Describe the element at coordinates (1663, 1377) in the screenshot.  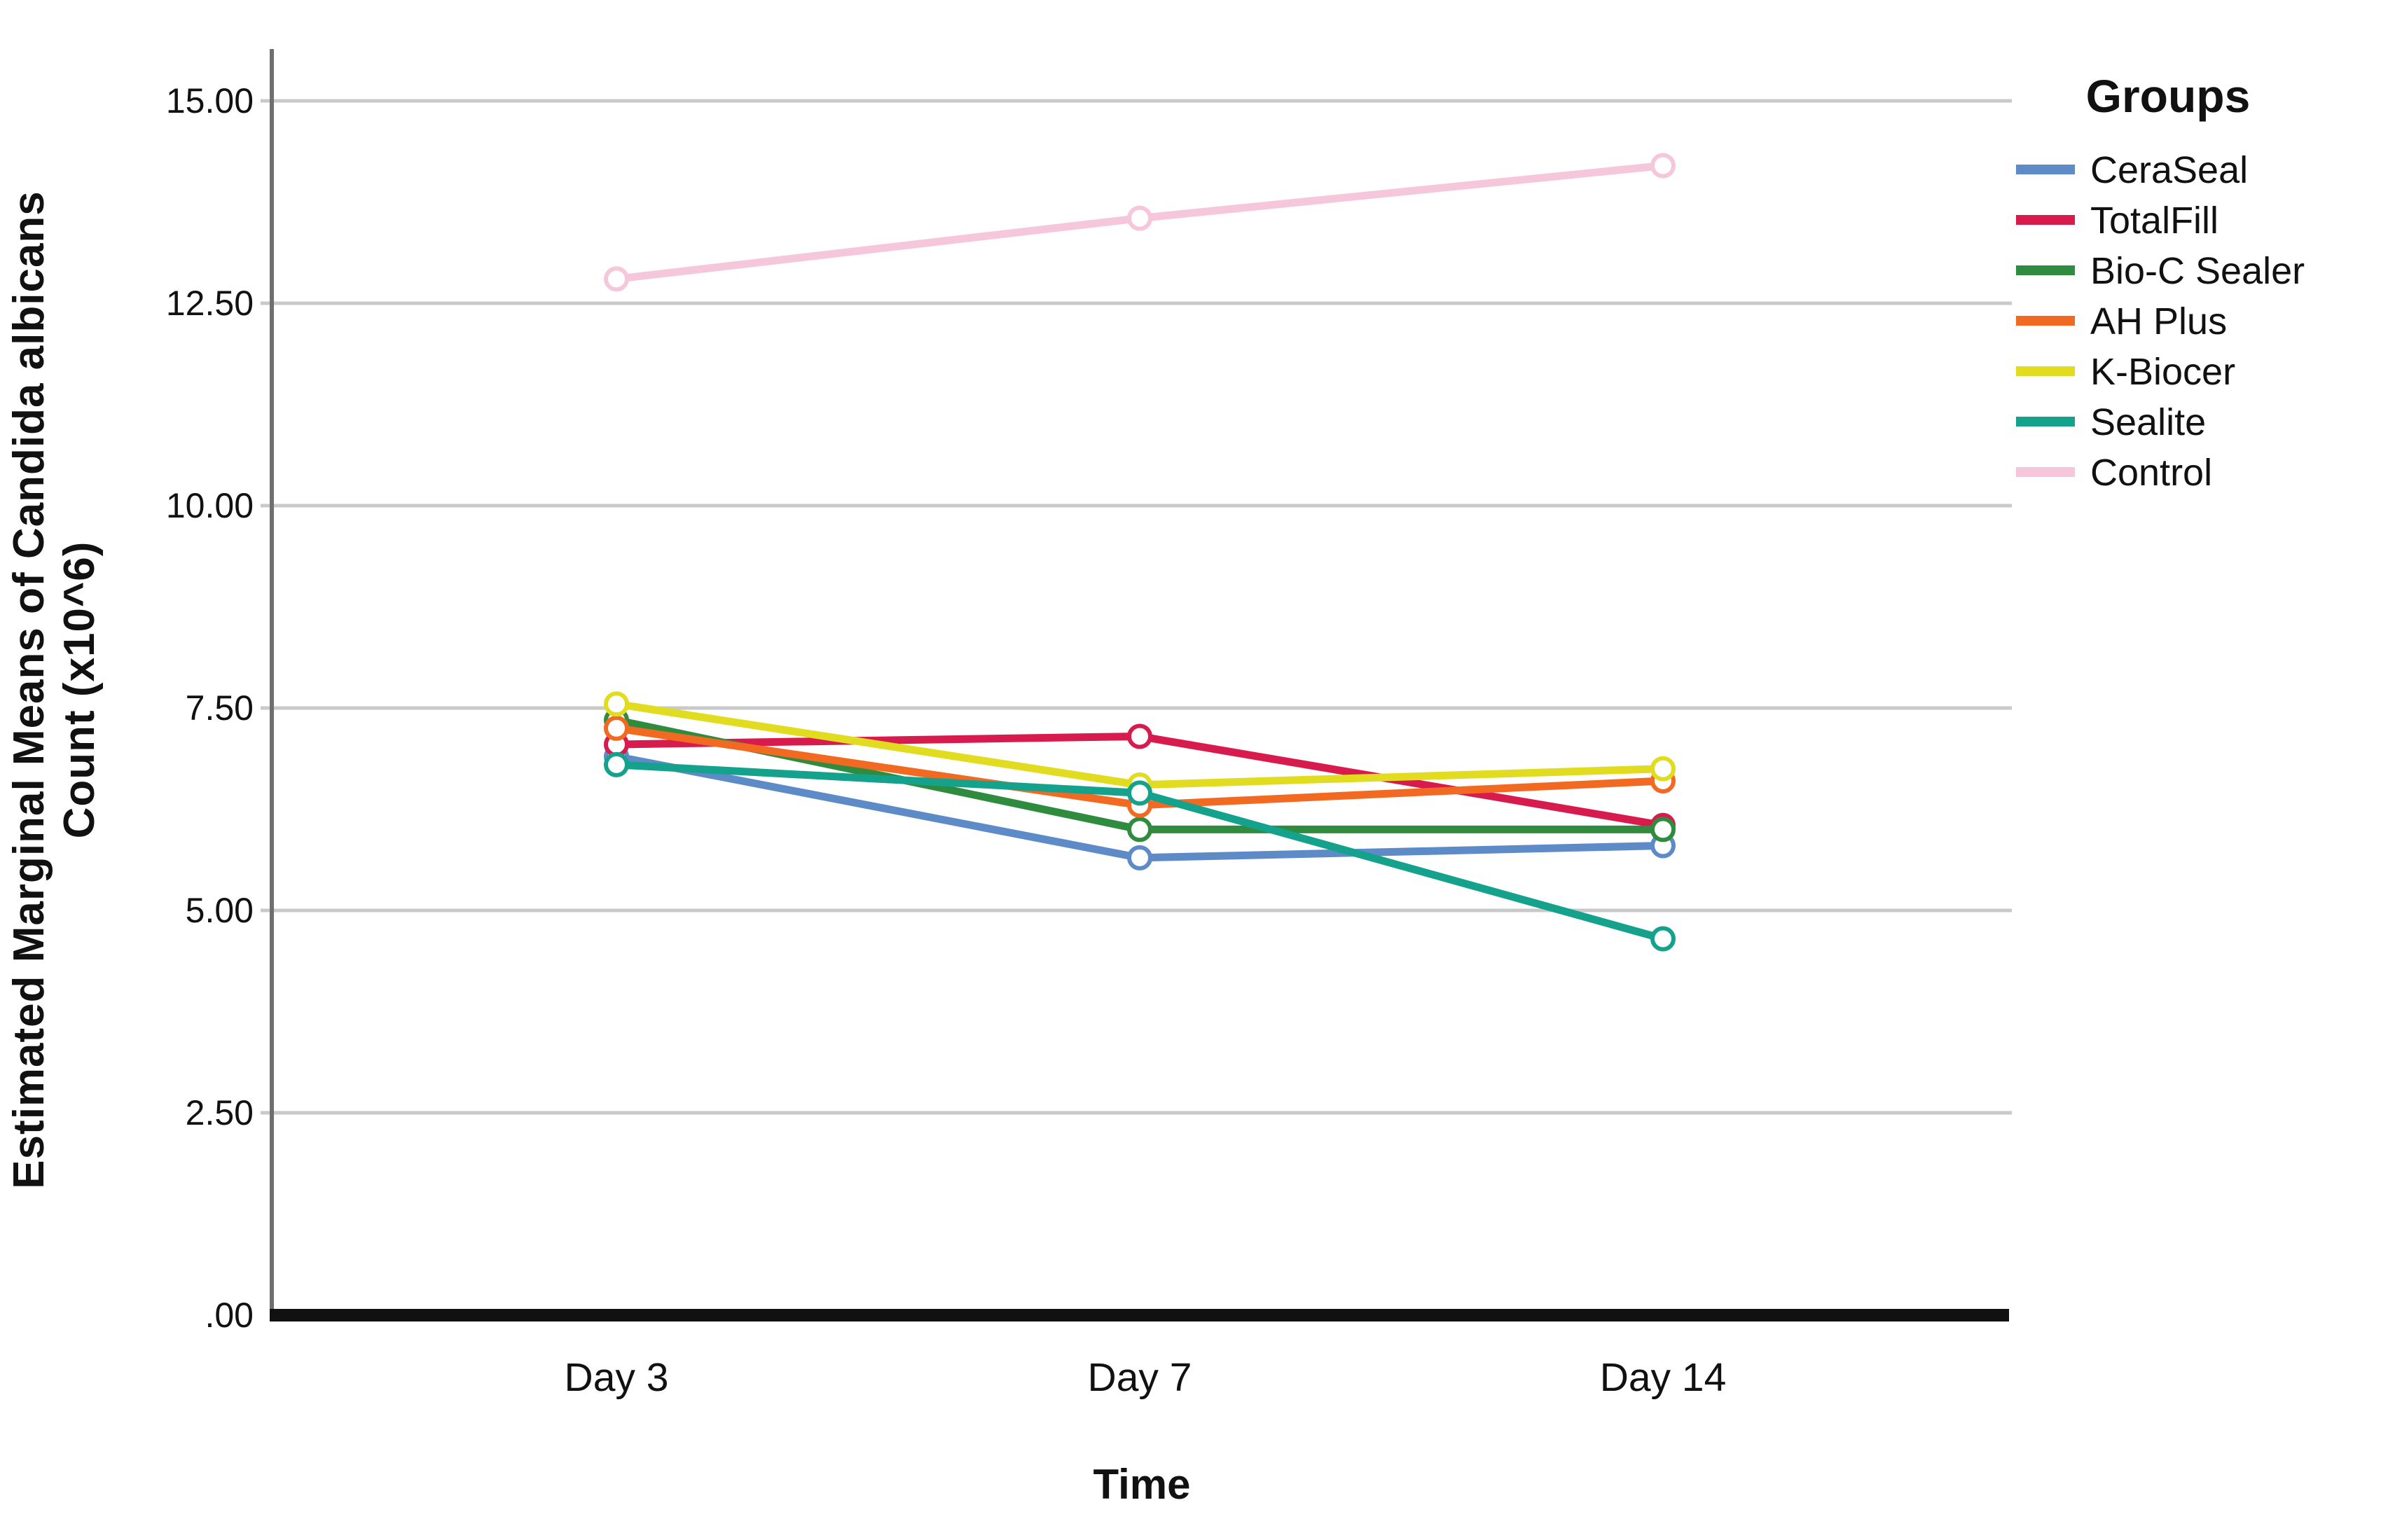
I see `x-tick-label: Day 14` at that location.